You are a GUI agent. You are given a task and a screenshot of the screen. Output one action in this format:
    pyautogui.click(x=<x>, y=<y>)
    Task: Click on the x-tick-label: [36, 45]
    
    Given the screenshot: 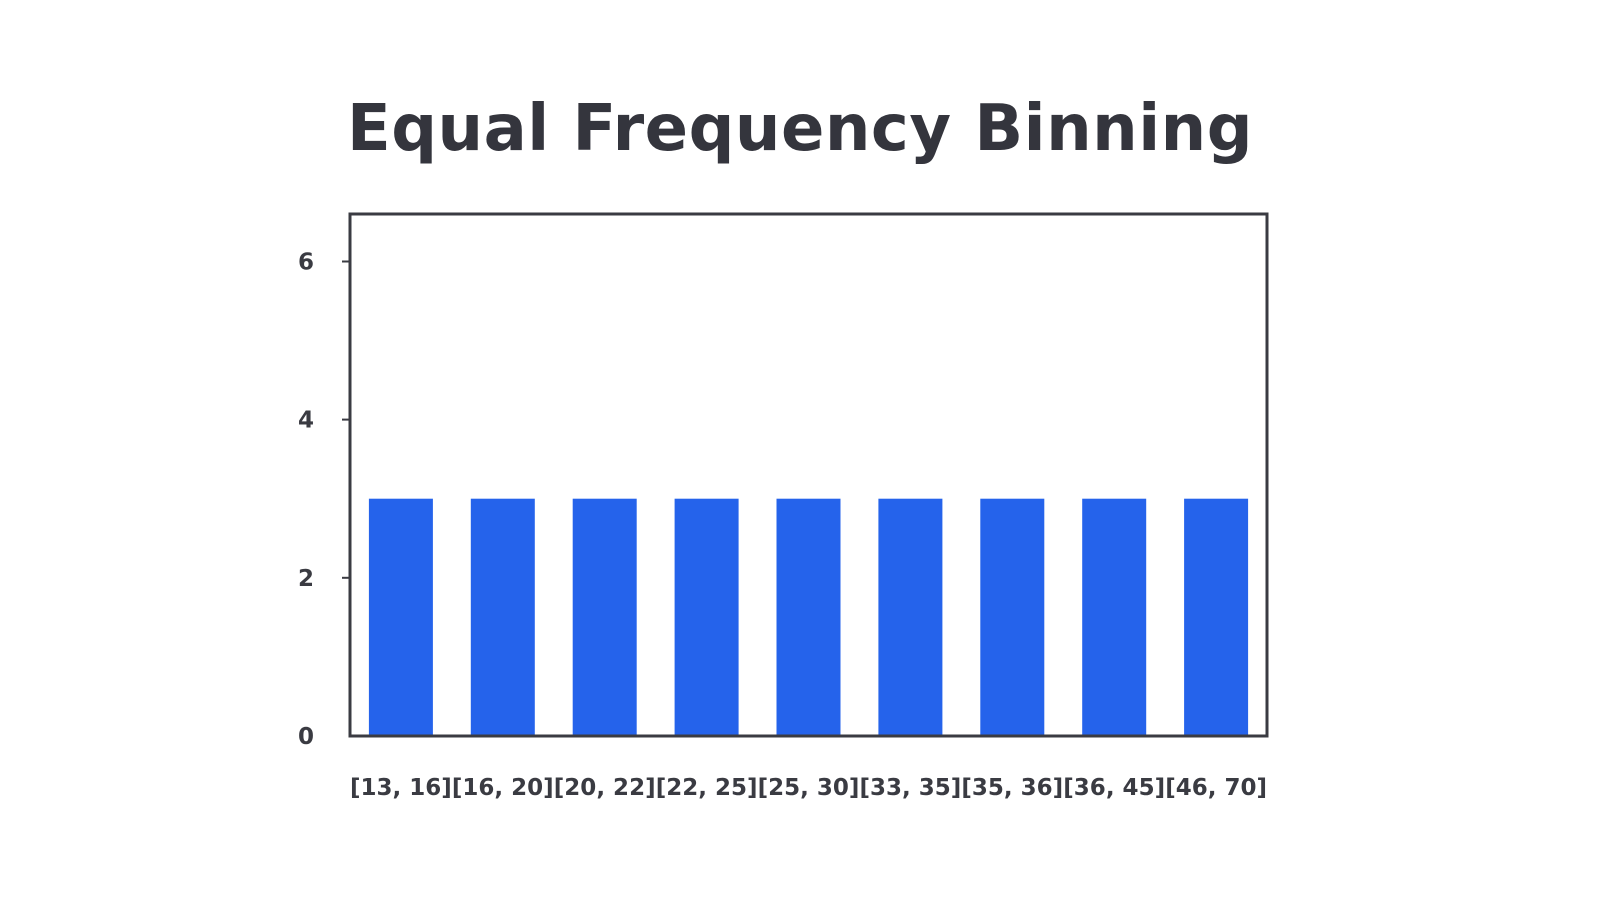 What is the action you would take?
    pyautogui.click(x=1114, y=788)
    